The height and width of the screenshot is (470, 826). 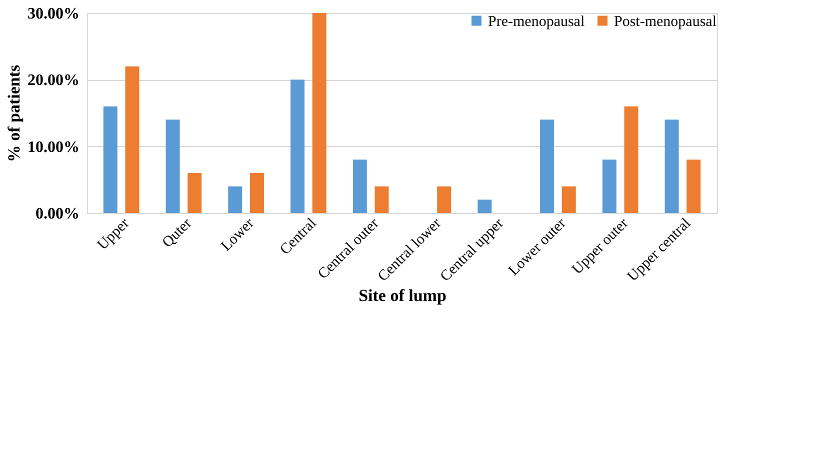 What do you see at coordinates (58, 214) in the screenshot?
I see `y-tick-label: 0.00%` at bounding box center [58, 214].